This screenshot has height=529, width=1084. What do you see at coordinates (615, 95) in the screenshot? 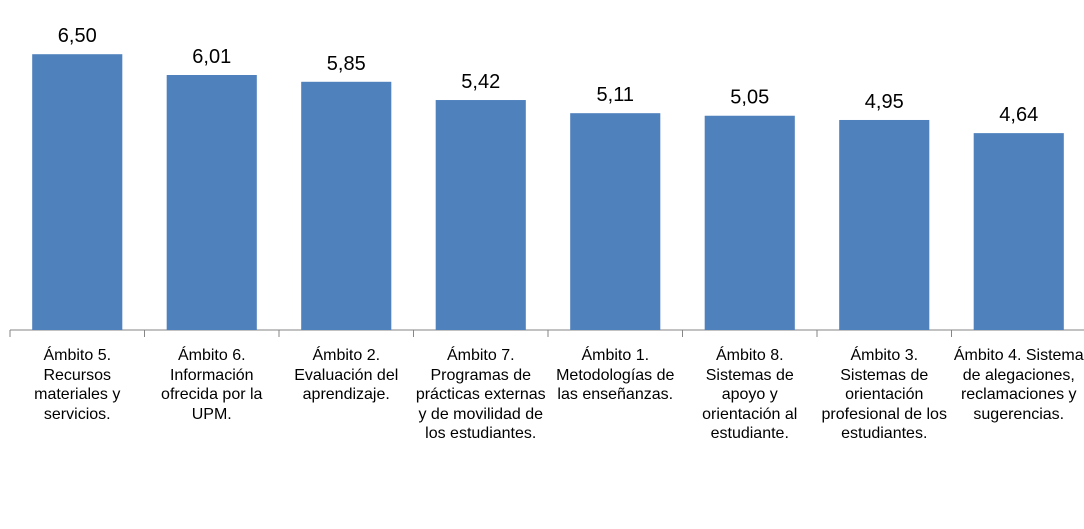
I see `value-label: 5,11` at bounding box center [615, 95].